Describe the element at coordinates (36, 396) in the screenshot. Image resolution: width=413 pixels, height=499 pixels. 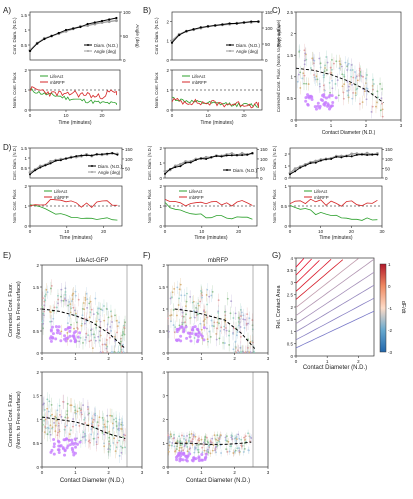
I see `panel-e-bottom-y-tick-label: 1.5` at that location.